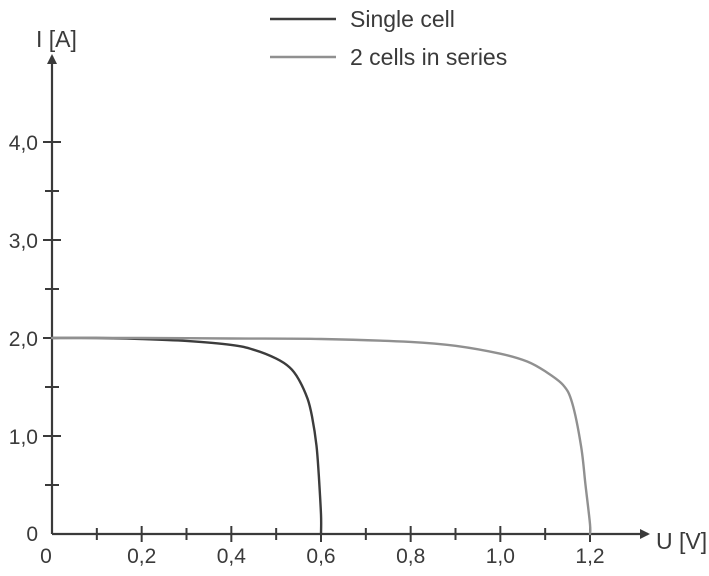 The image size is (709, 576). Describe the element at coordinates (388, 38) in the screenshot. I see `legend: Single cell 2 cells in series` at that location.